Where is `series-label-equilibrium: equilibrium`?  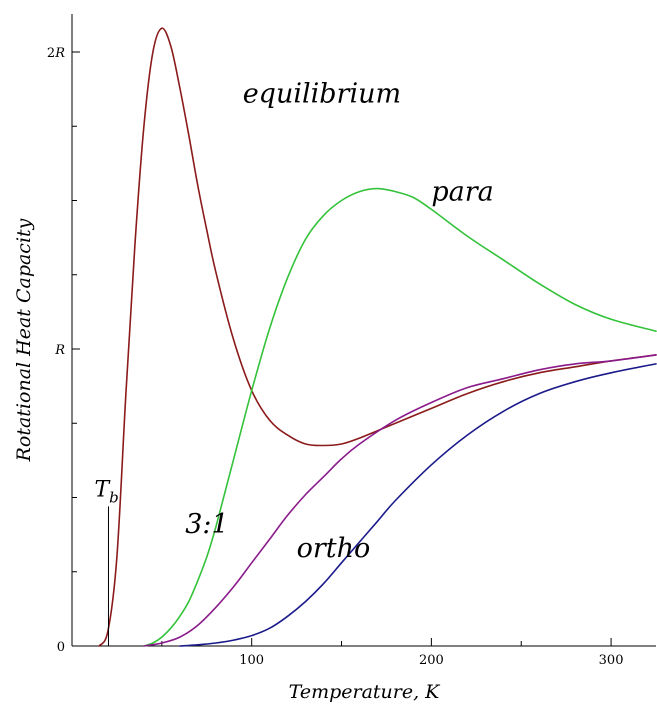
series-label-equilibrium: equilibrium is located at coordinates (322, 93).